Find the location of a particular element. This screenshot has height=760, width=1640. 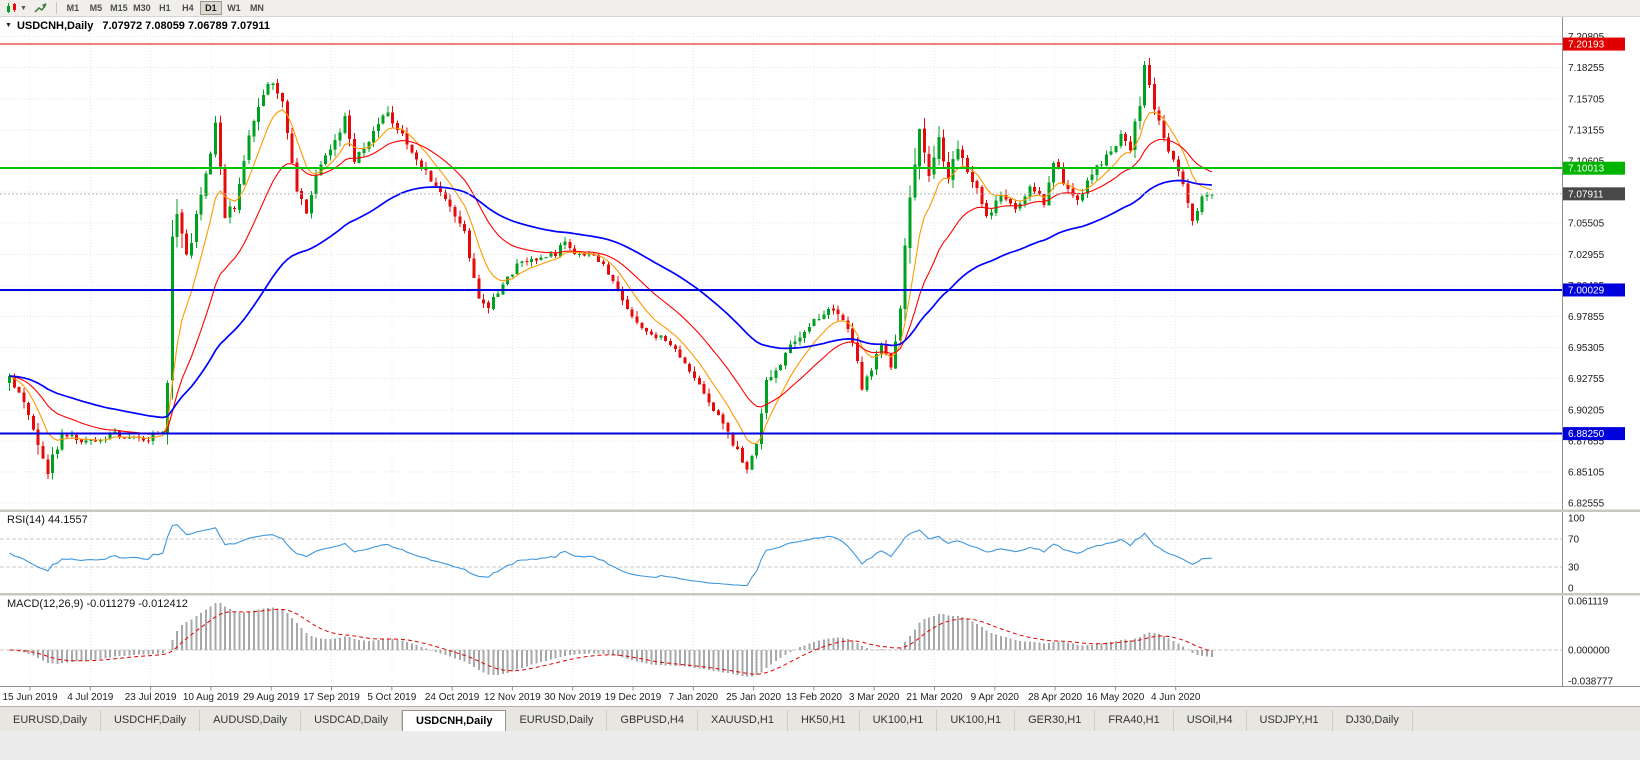

new-chart-button: ▼ is located at coordinates (16, 8).